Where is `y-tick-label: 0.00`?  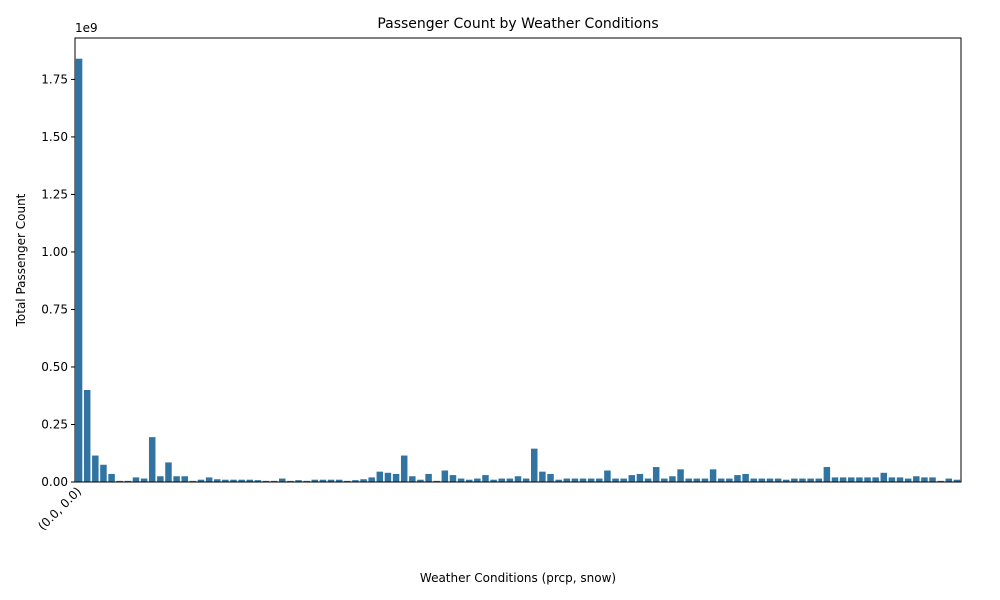
y-tick-label: 0.00 is located at coordinates (54, 482).